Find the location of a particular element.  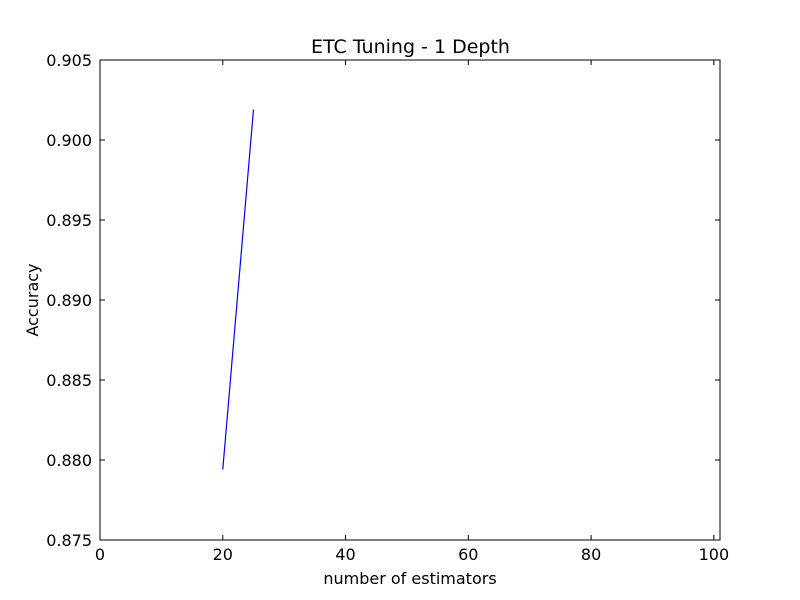

y-tick-label: 0.885 is located at coordinates (69, 380).